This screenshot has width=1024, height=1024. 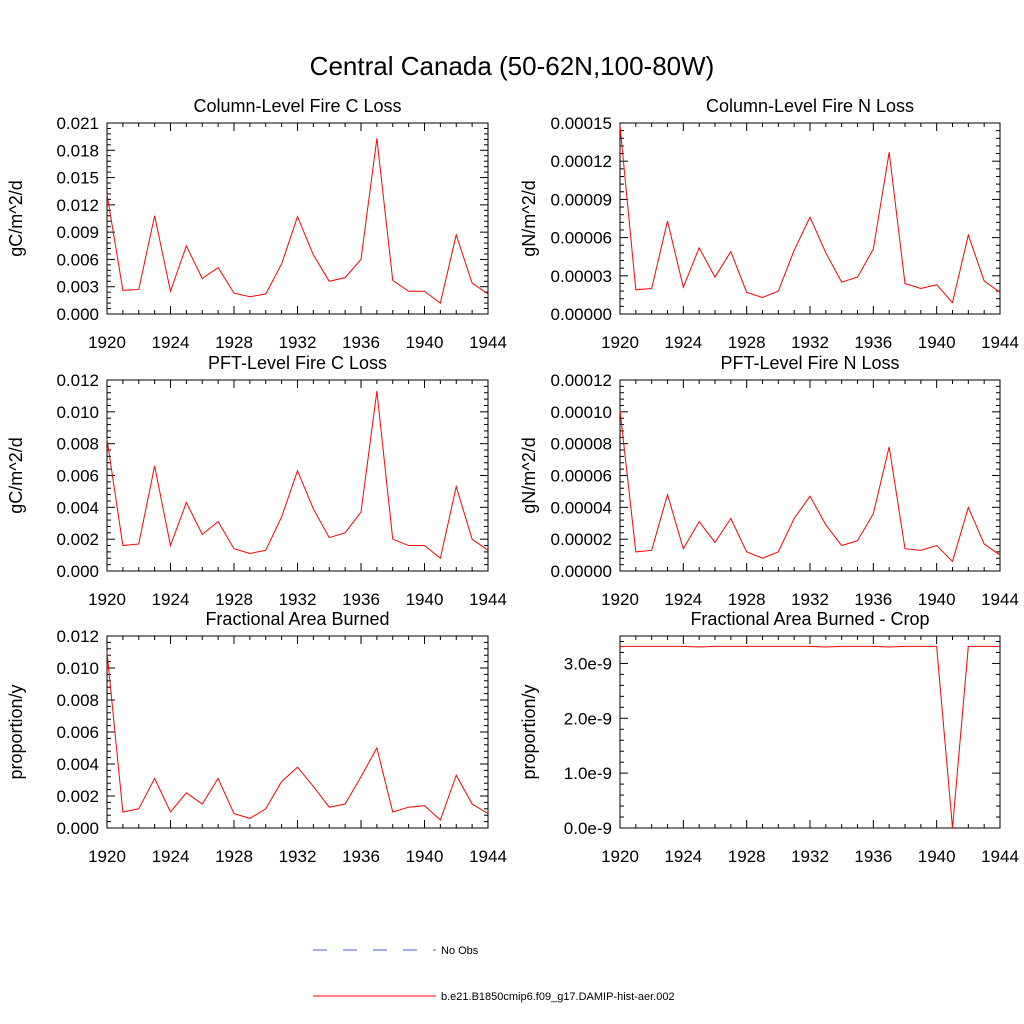 I want to click on y-tick-label: 0.009, so click(x=77, y=232).